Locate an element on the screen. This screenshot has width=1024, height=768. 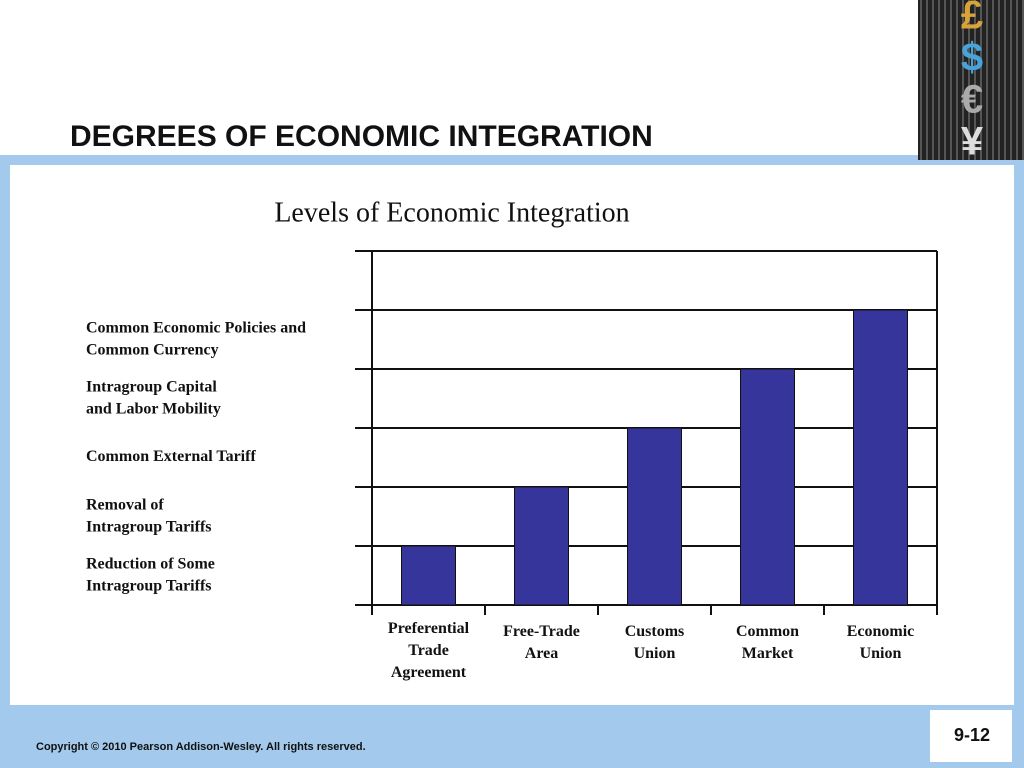
logo-symbol: £ is located at coordinates (972, 19).